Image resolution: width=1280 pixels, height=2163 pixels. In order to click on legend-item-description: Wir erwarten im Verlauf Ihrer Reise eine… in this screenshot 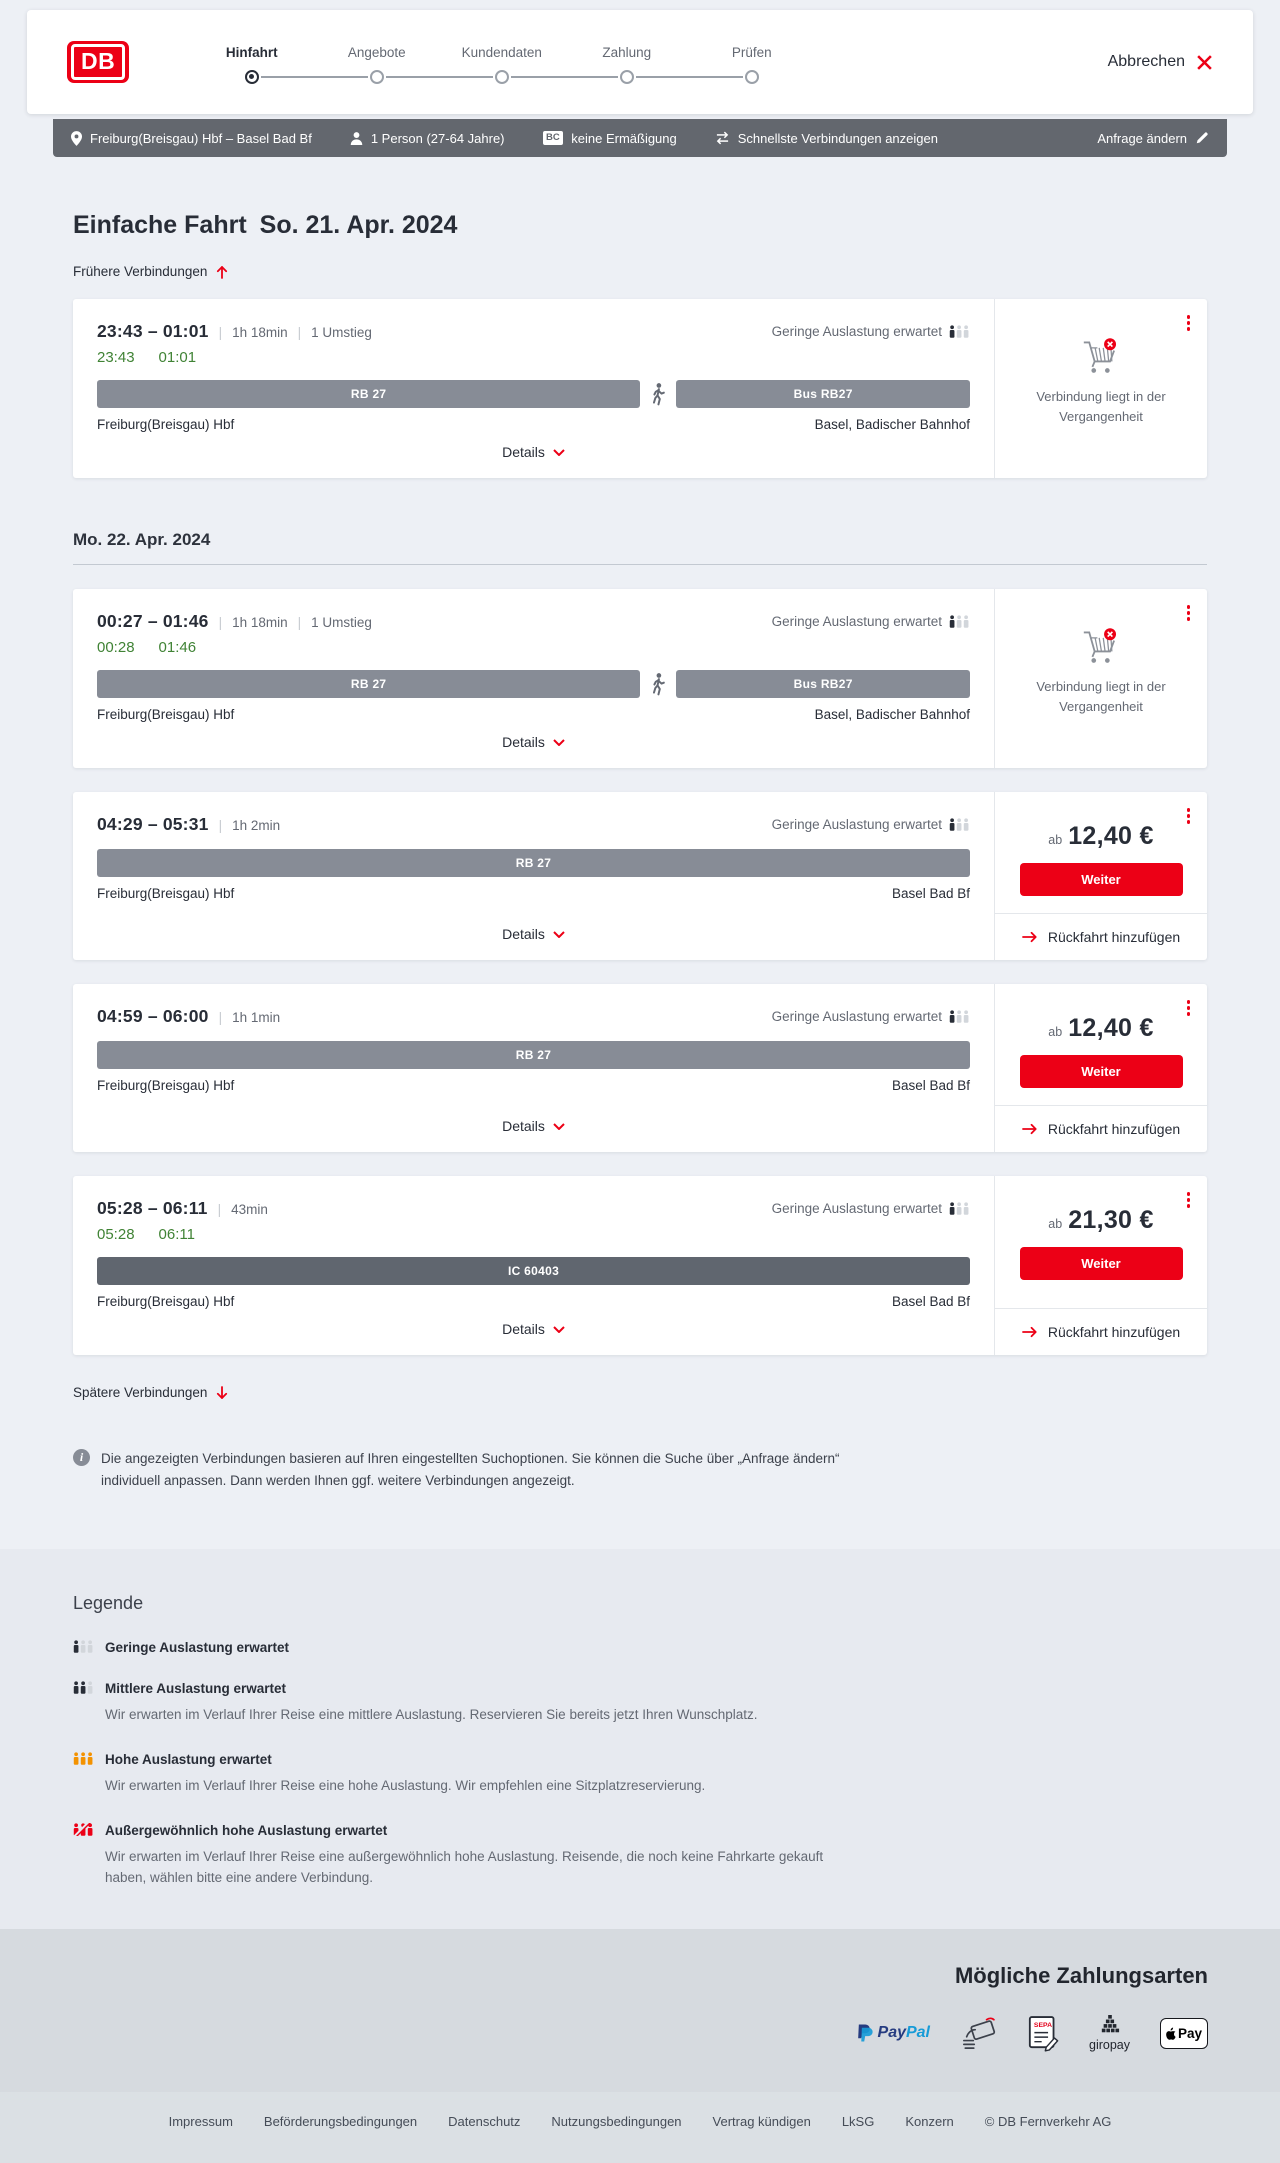, I will do `click(405, 1786)`.